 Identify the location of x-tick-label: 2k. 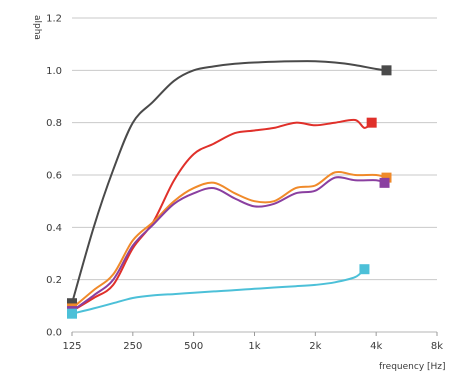
(315, 346).